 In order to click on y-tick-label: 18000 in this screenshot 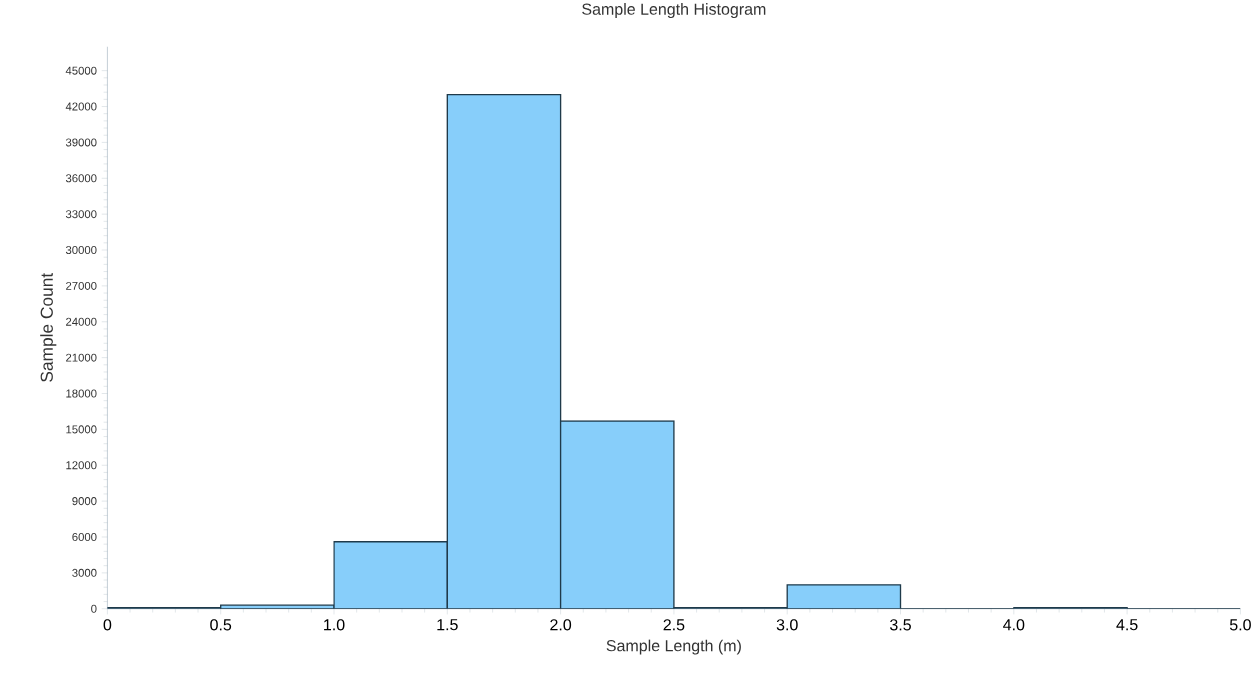, I will do `click(81, 393)`.